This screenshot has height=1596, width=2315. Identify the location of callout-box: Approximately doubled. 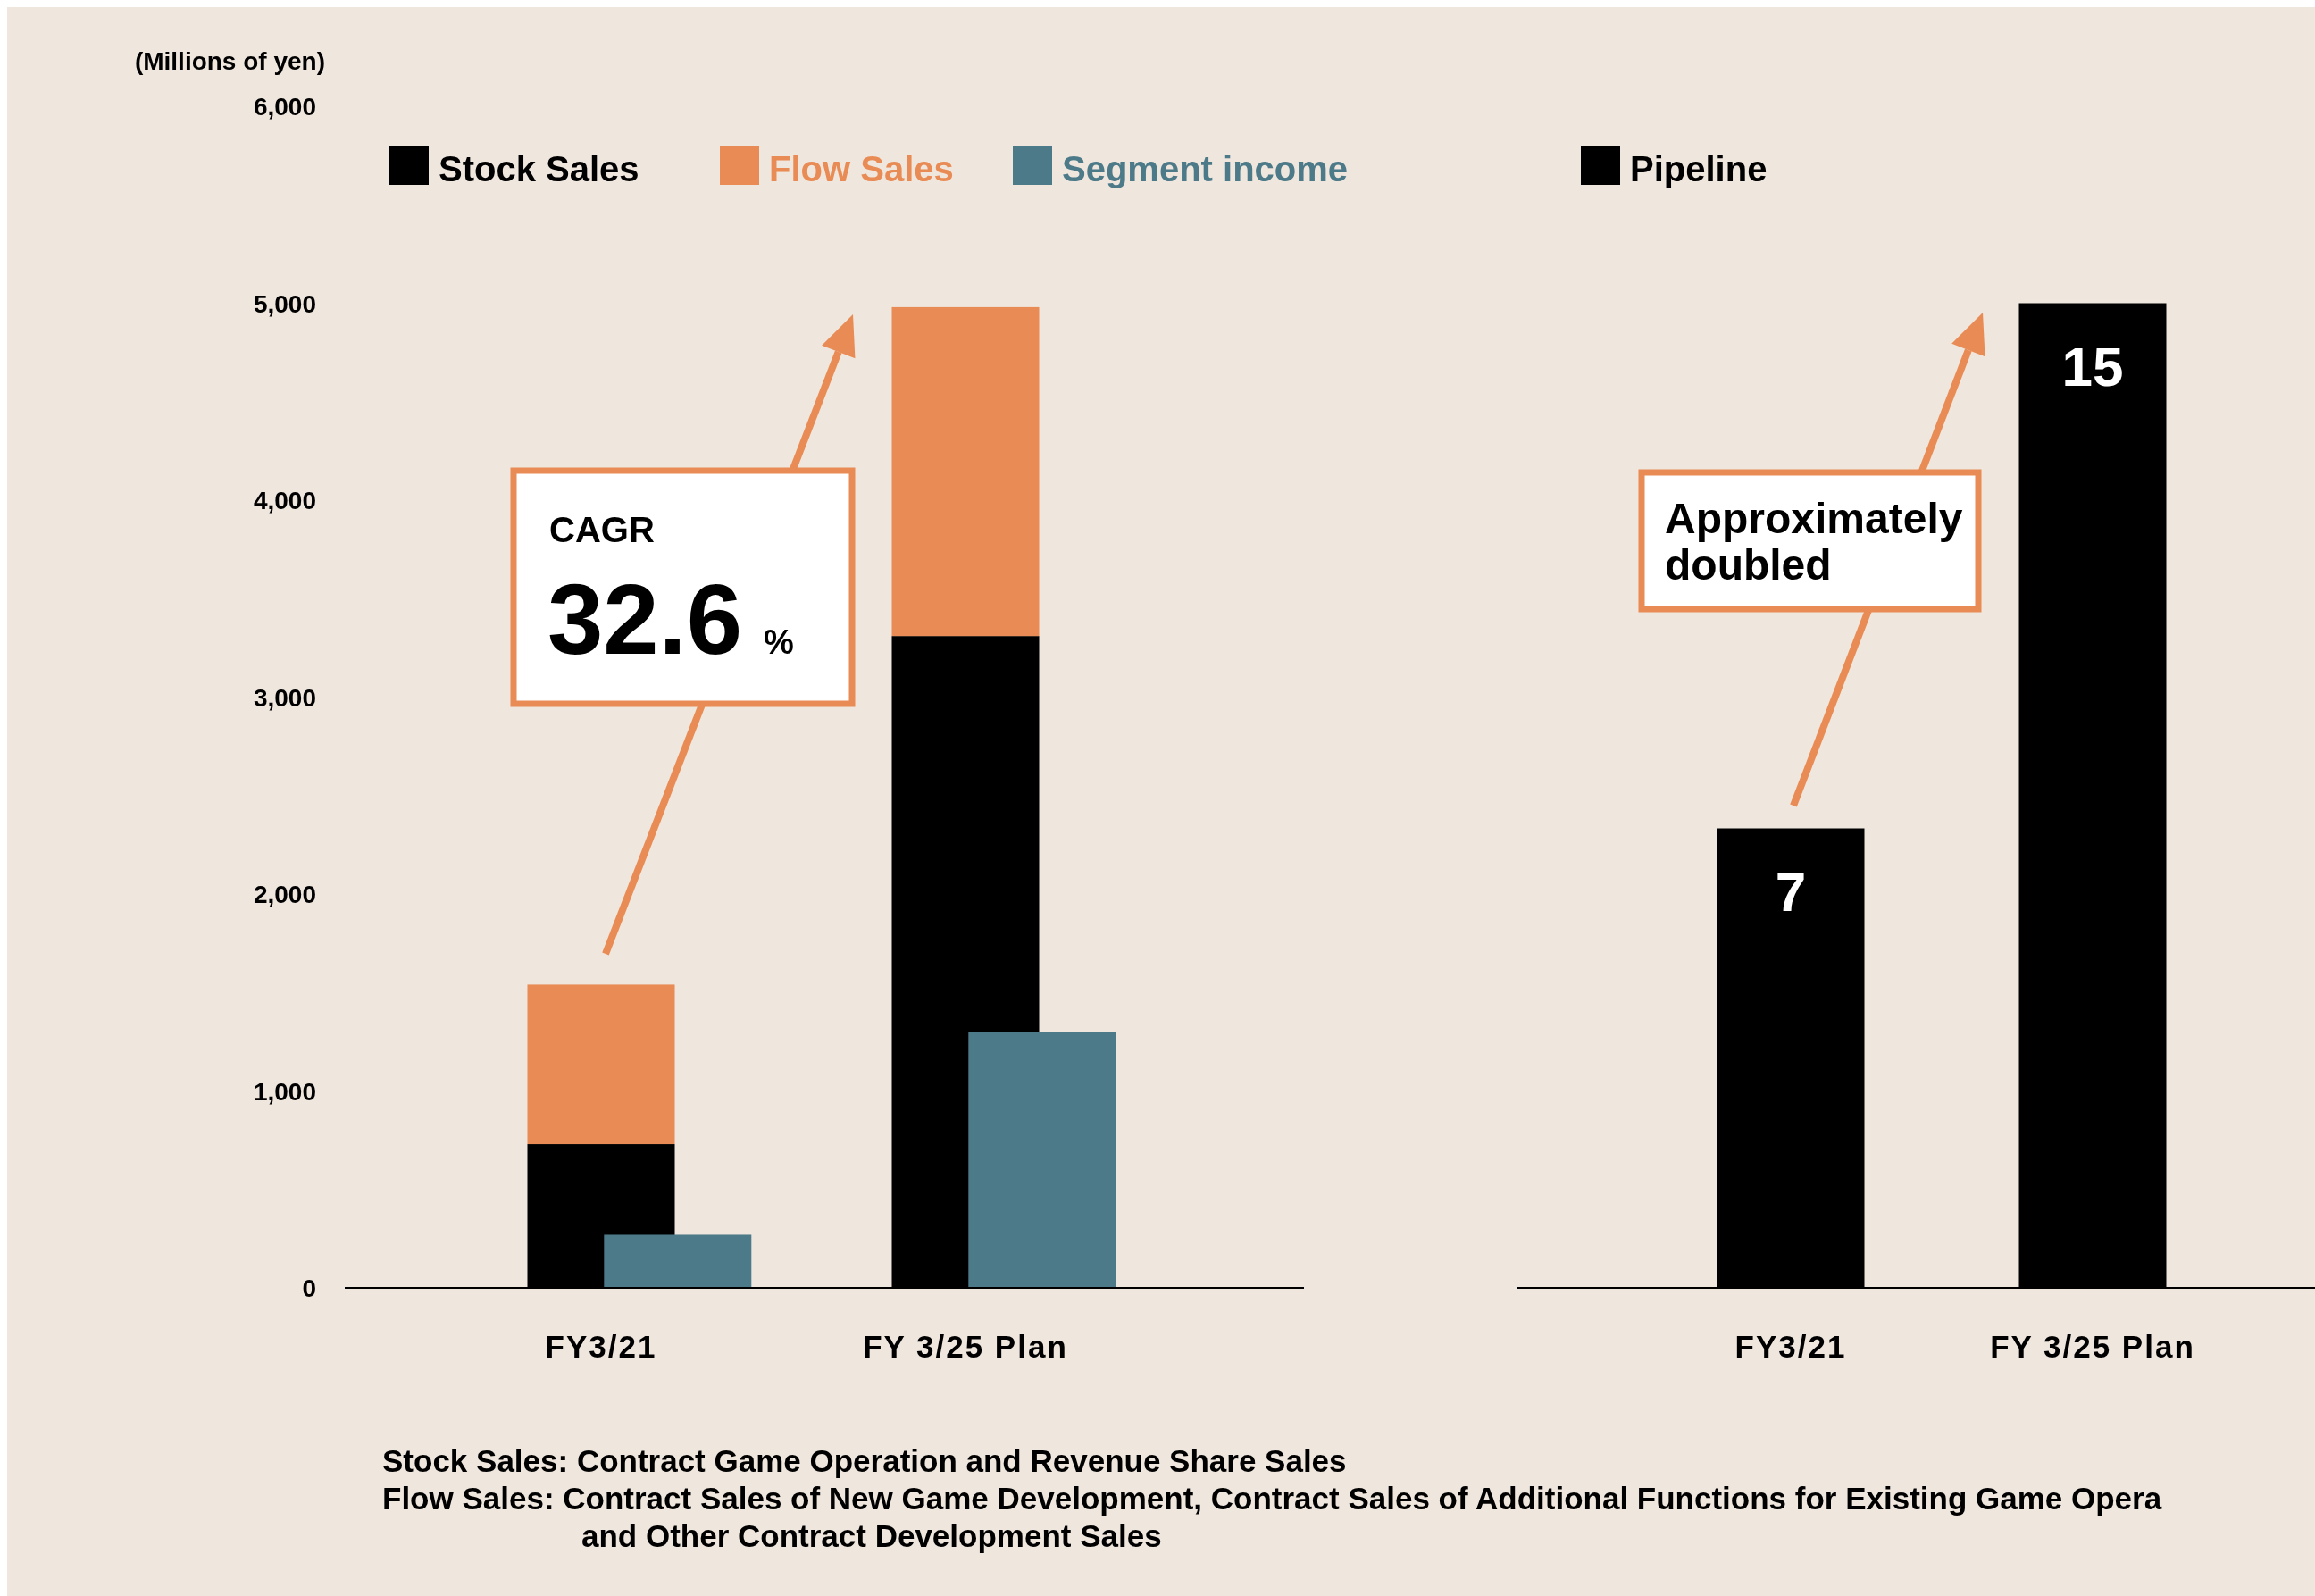
(1810, 541).